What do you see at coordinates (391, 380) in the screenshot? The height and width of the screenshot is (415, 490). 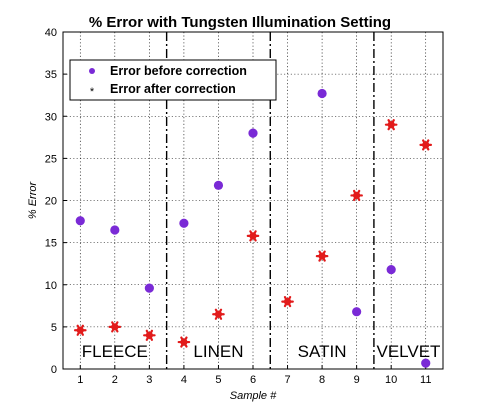 I see `x-tick-label: 10` at bounding box center [391, 380].